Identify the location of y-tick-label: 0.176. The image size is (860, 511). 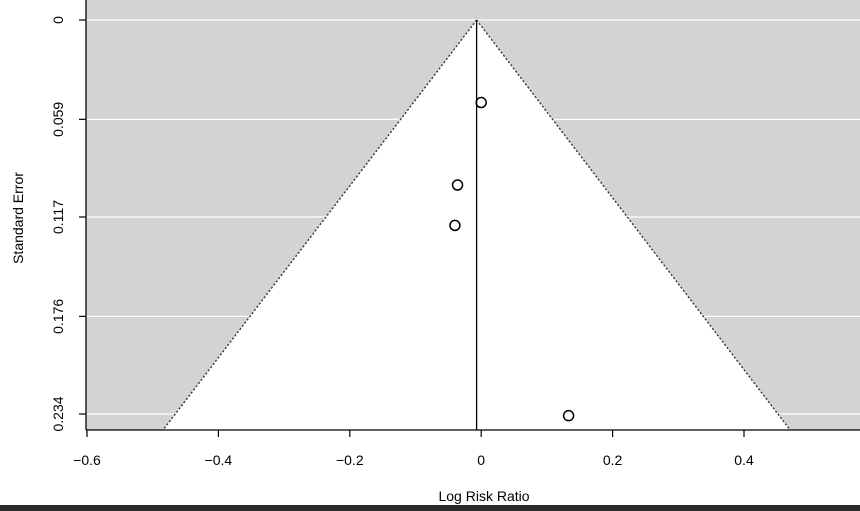
(58, 316).